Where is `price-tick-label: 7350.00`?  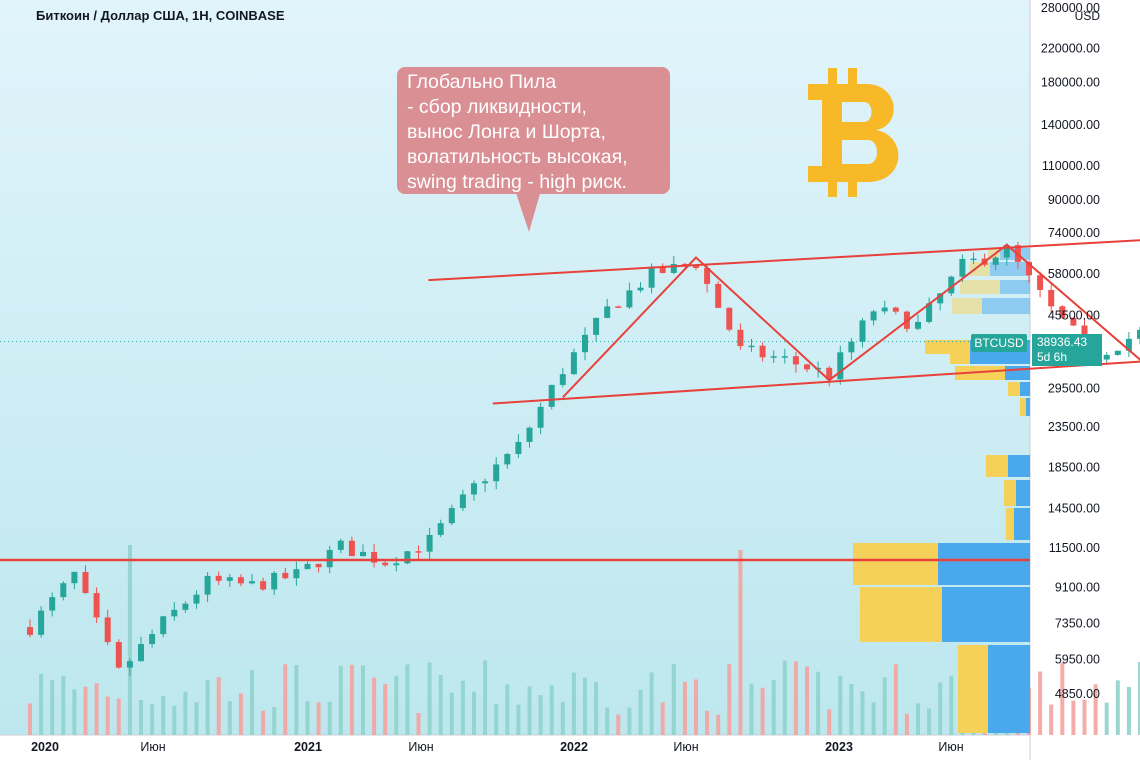
price-tick-label: 7350.00 is located at coordinates (1077, 624).